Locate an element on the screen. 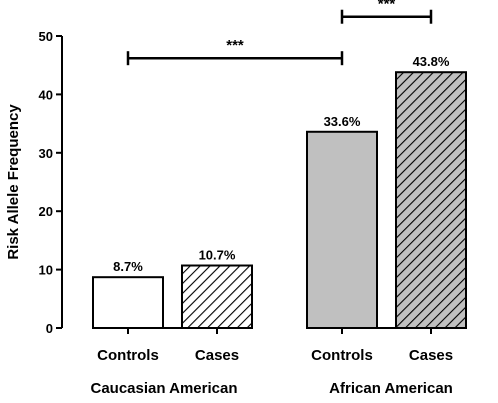 This screenshot has width=498, height=403. bar-data-label: 8.7% is located at coordinates (128, 266).